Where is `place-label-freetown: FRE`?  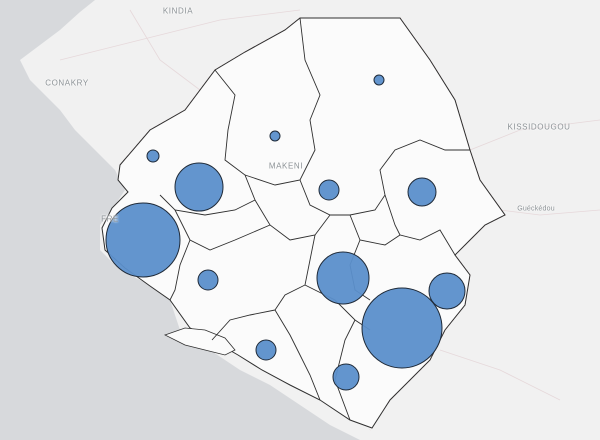
place-label-freetown: FRE is located at coordinates (110, 219).